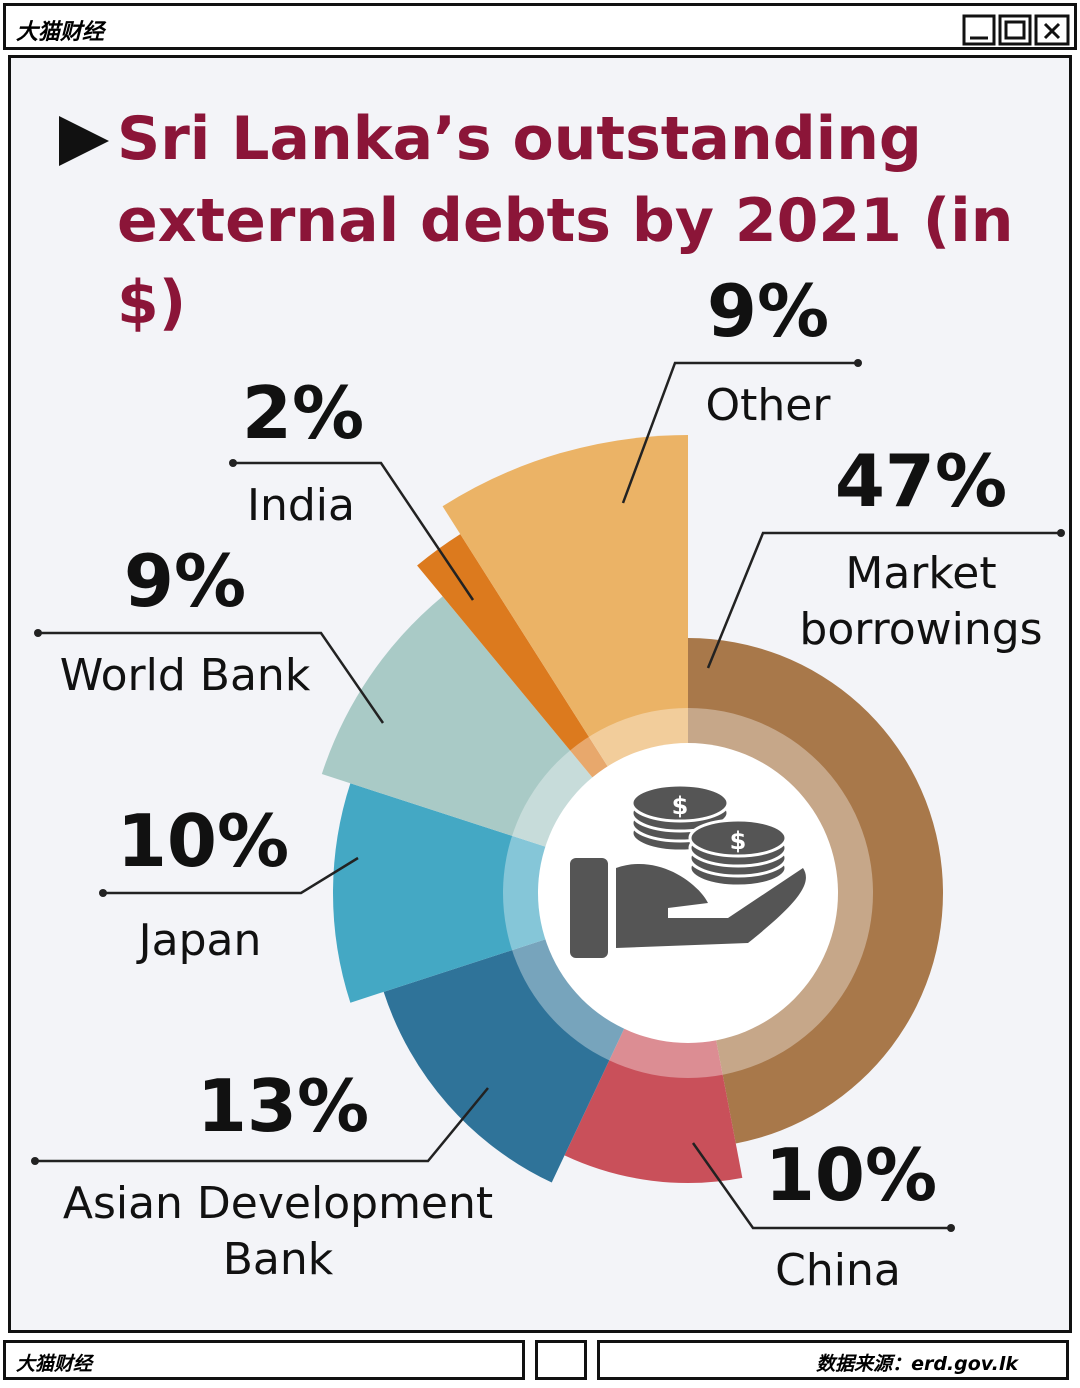  Describe the element at coordinates (540, 26) in the screenshot. I see `title-bar: 大猫财经` at that location.